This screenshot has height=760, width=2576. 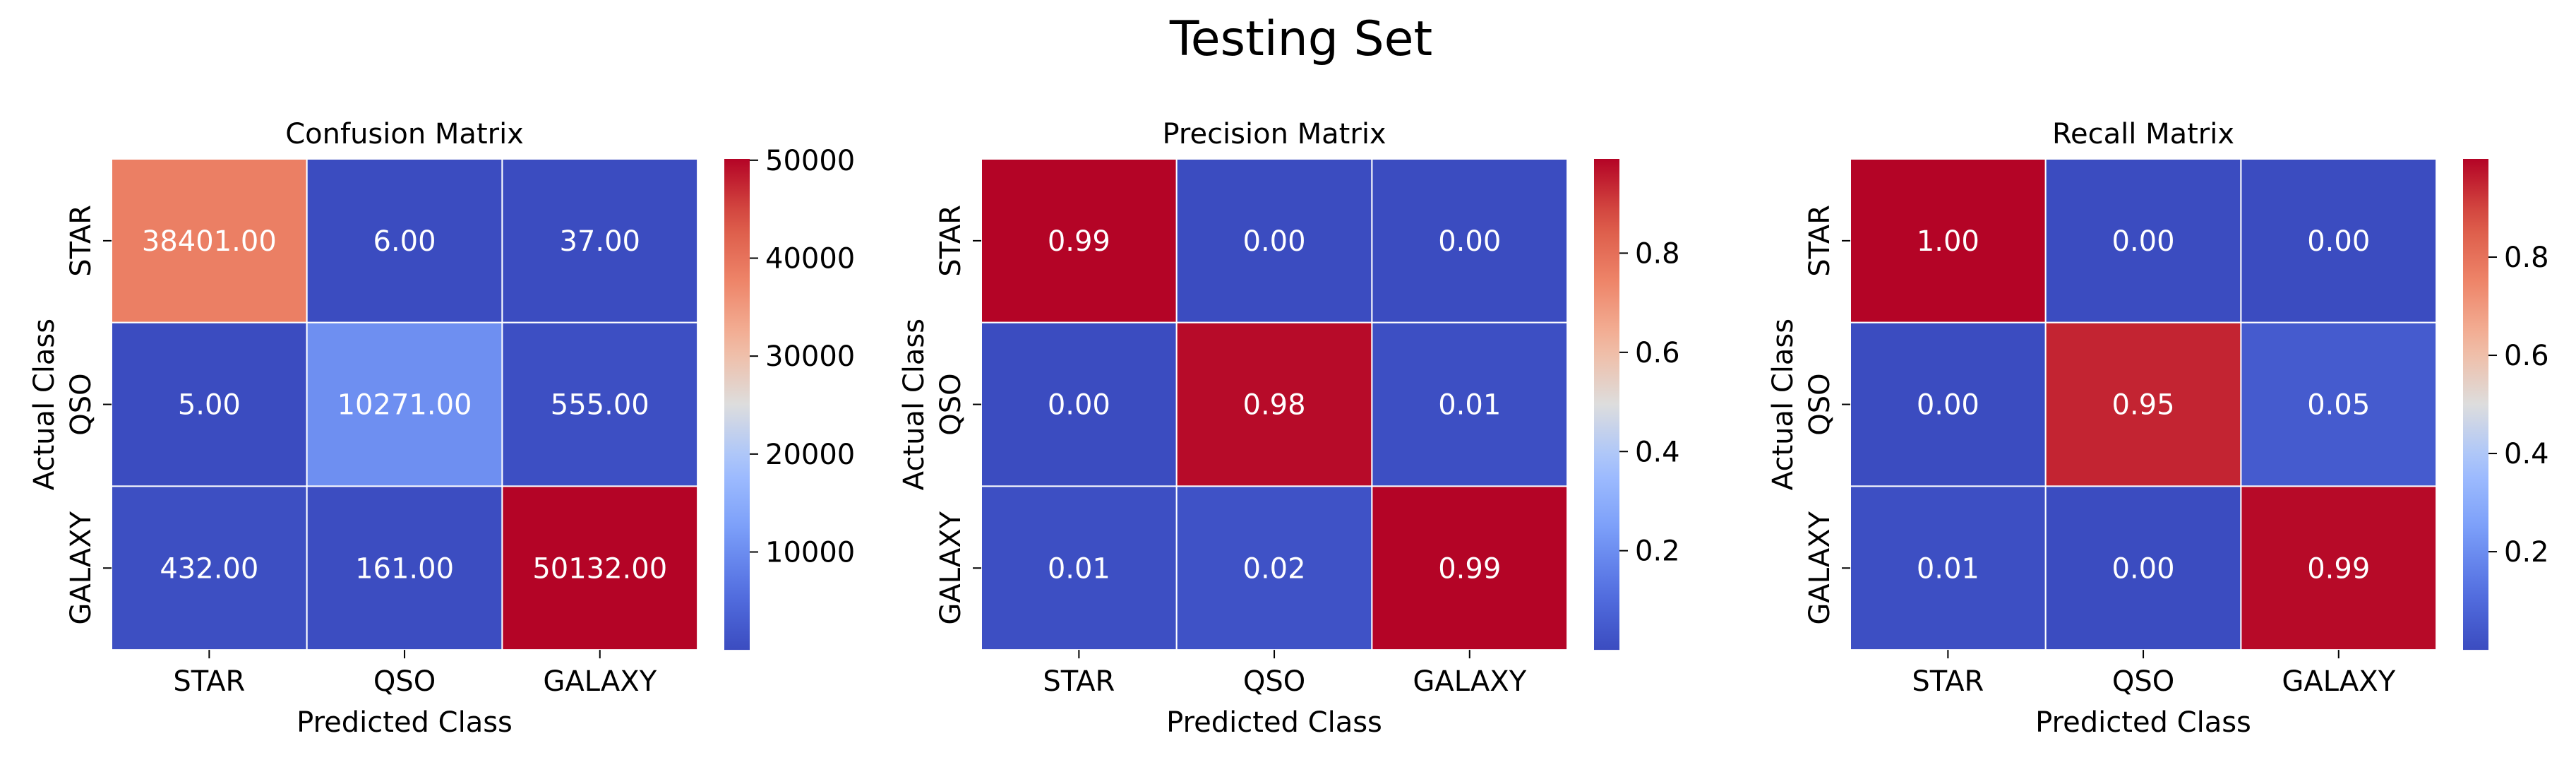 I want to click on cell-label: 0.98, so click(x=1274, y=405).